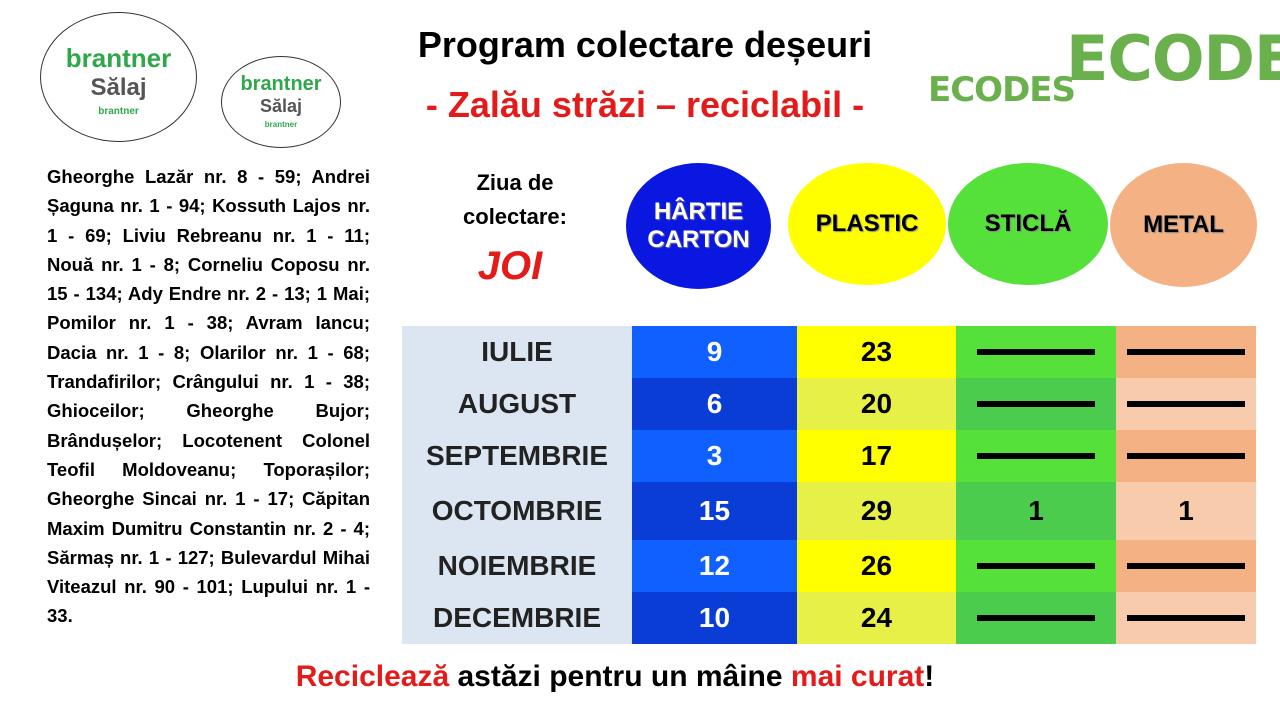 This screenshot has height=720, width=1280. I want to click on table-cell: 9, so click(714, 352).